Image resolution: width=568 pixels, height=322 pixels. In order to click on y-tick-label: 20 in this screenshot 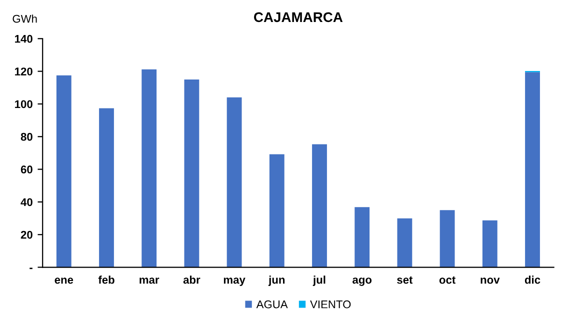, I will do `click(26, 234)`.